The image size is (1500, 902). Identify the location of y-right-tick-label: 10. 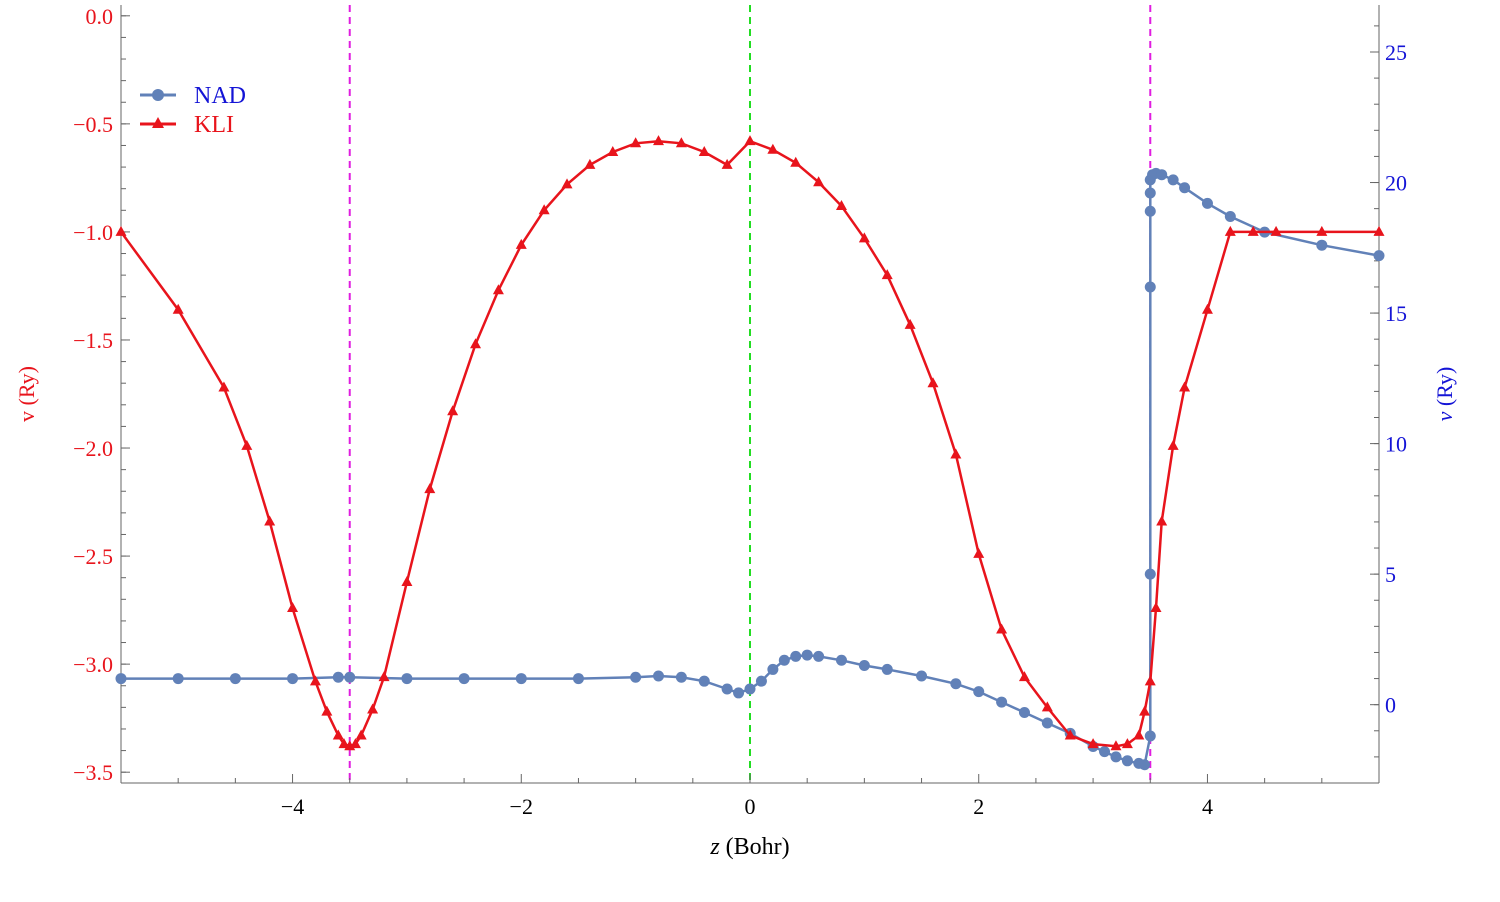
(1396, 444).